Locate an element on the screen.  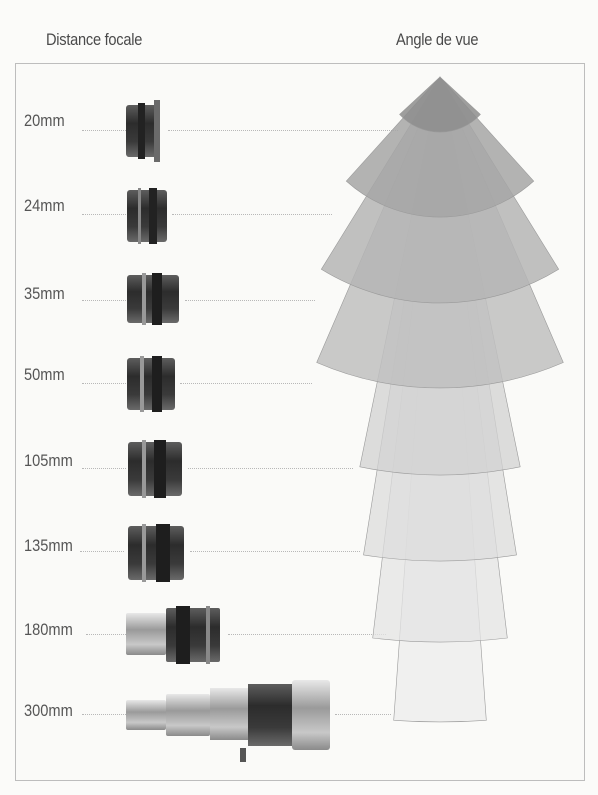
lens-label: 35mm is located at coordinates (44, 293).